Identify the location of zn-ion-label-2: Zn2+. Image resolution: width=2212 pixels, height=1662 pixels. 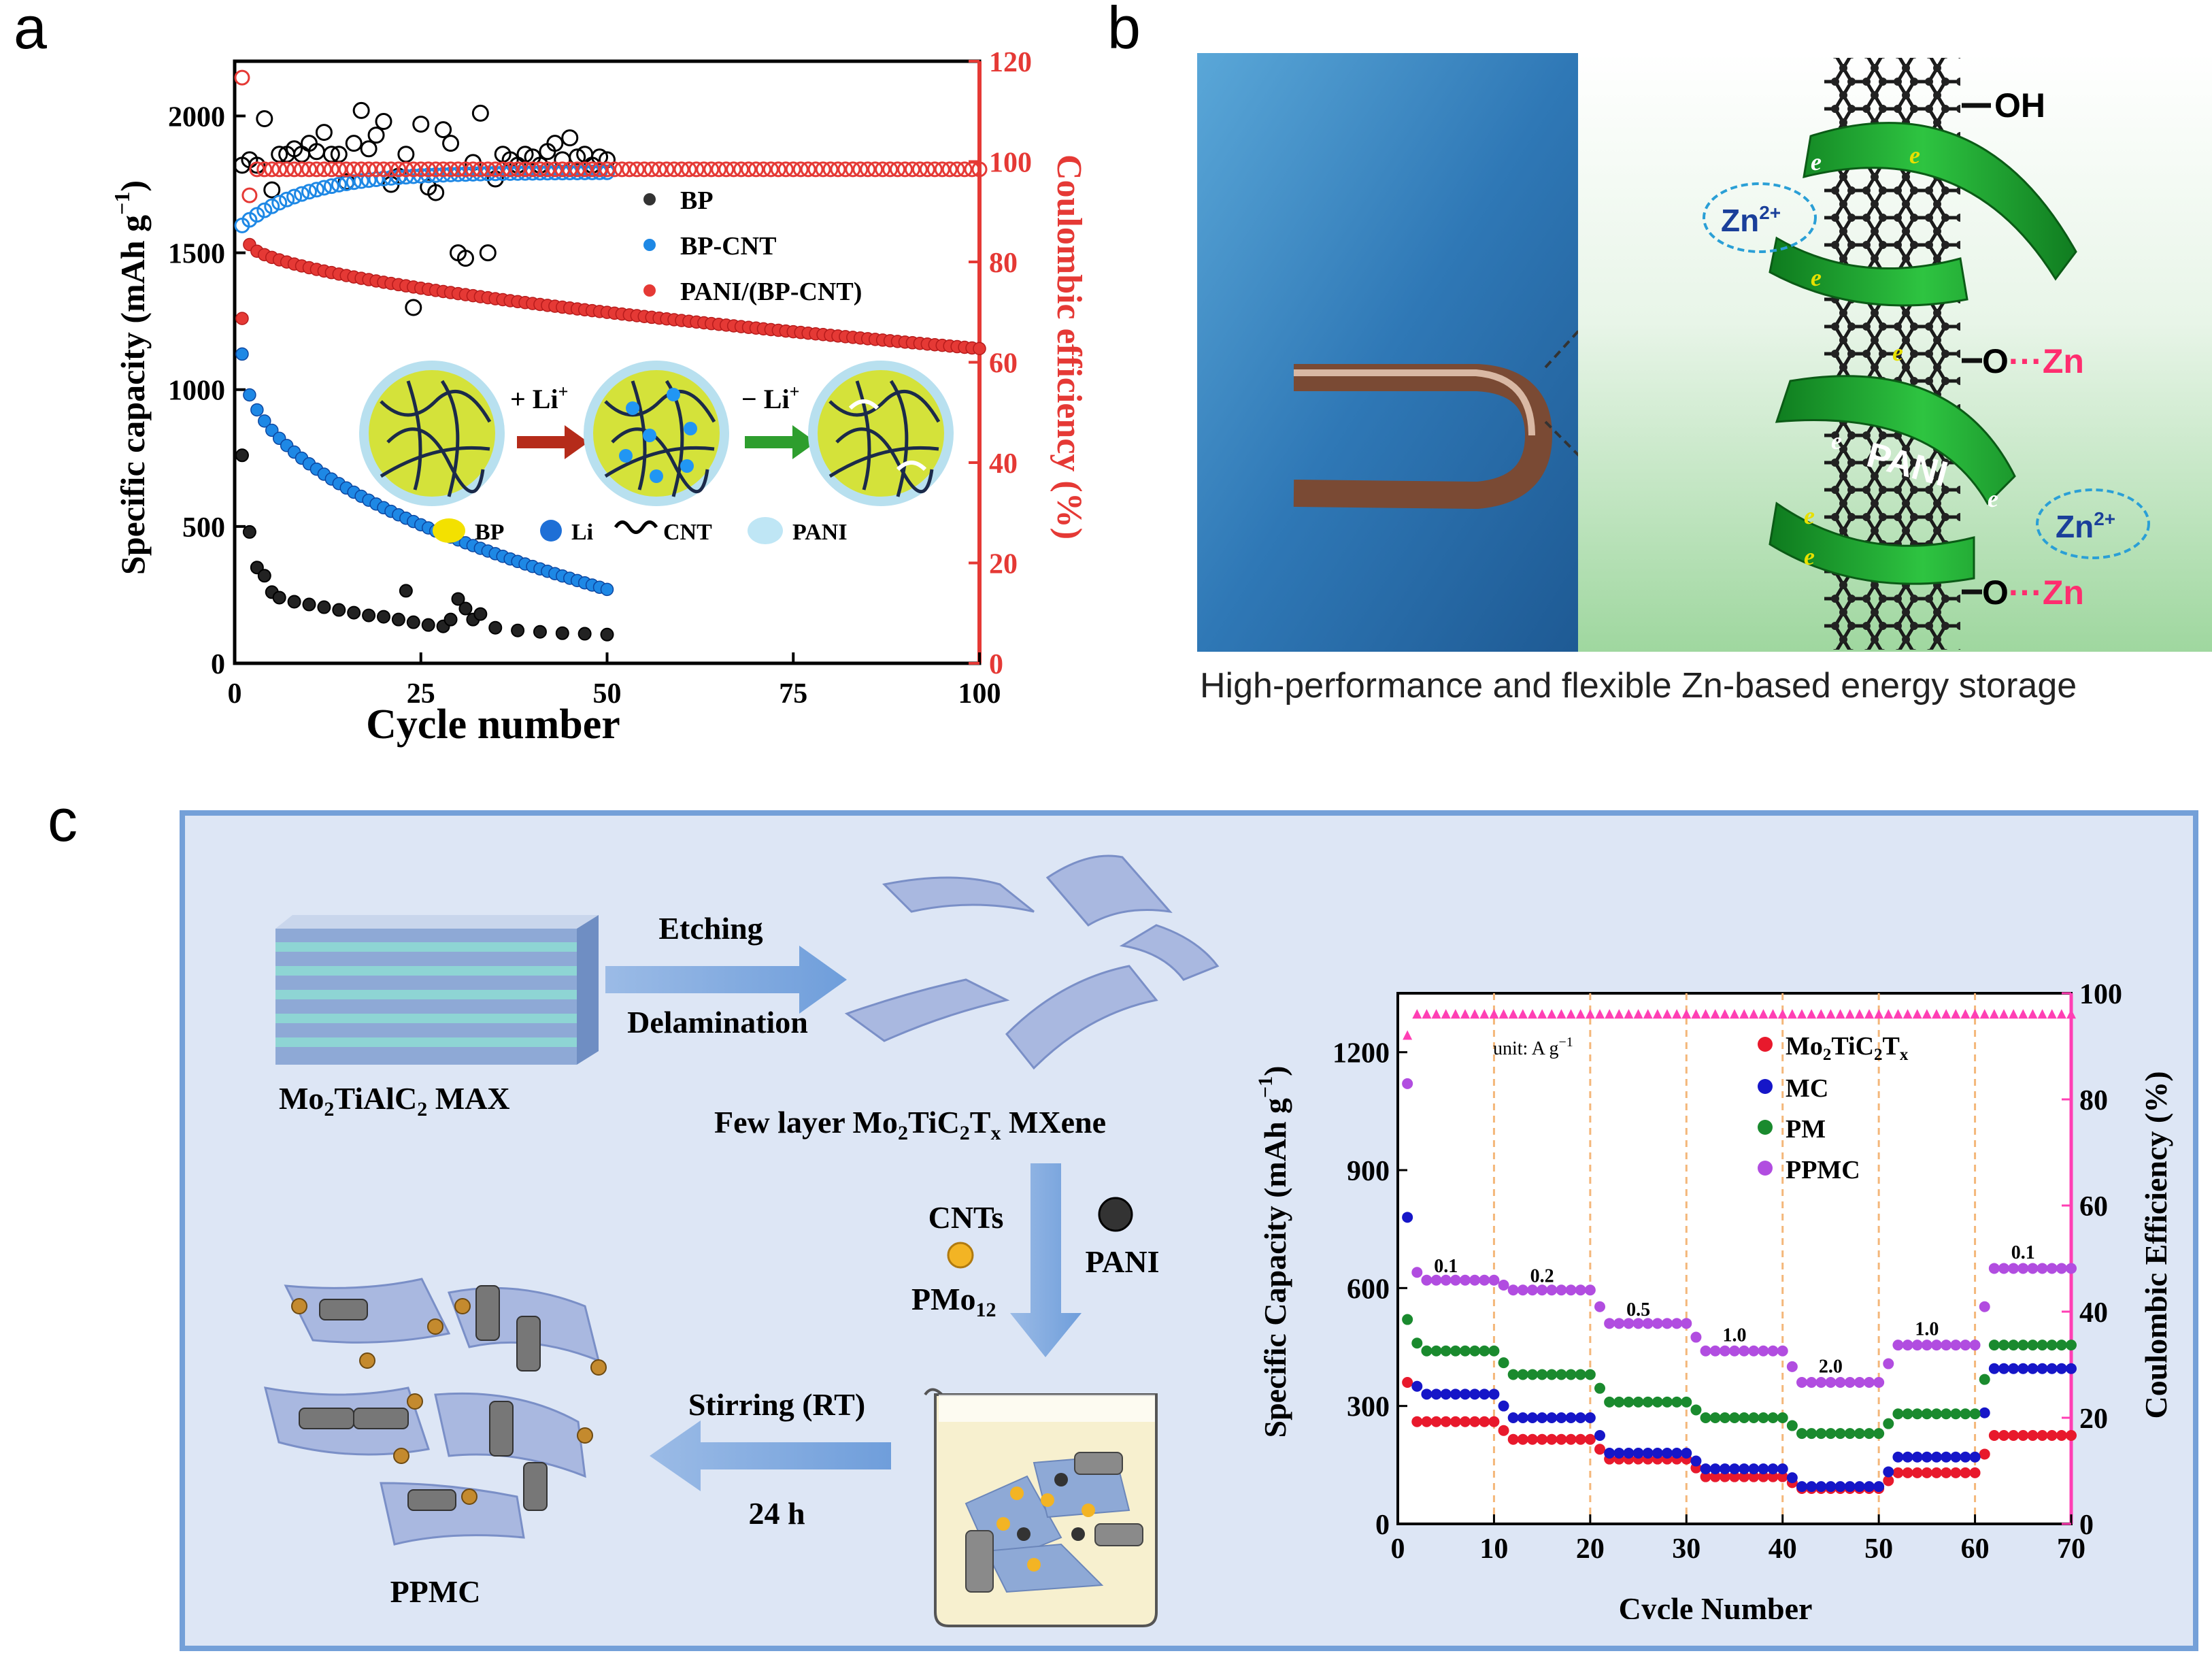
(2086, 526).